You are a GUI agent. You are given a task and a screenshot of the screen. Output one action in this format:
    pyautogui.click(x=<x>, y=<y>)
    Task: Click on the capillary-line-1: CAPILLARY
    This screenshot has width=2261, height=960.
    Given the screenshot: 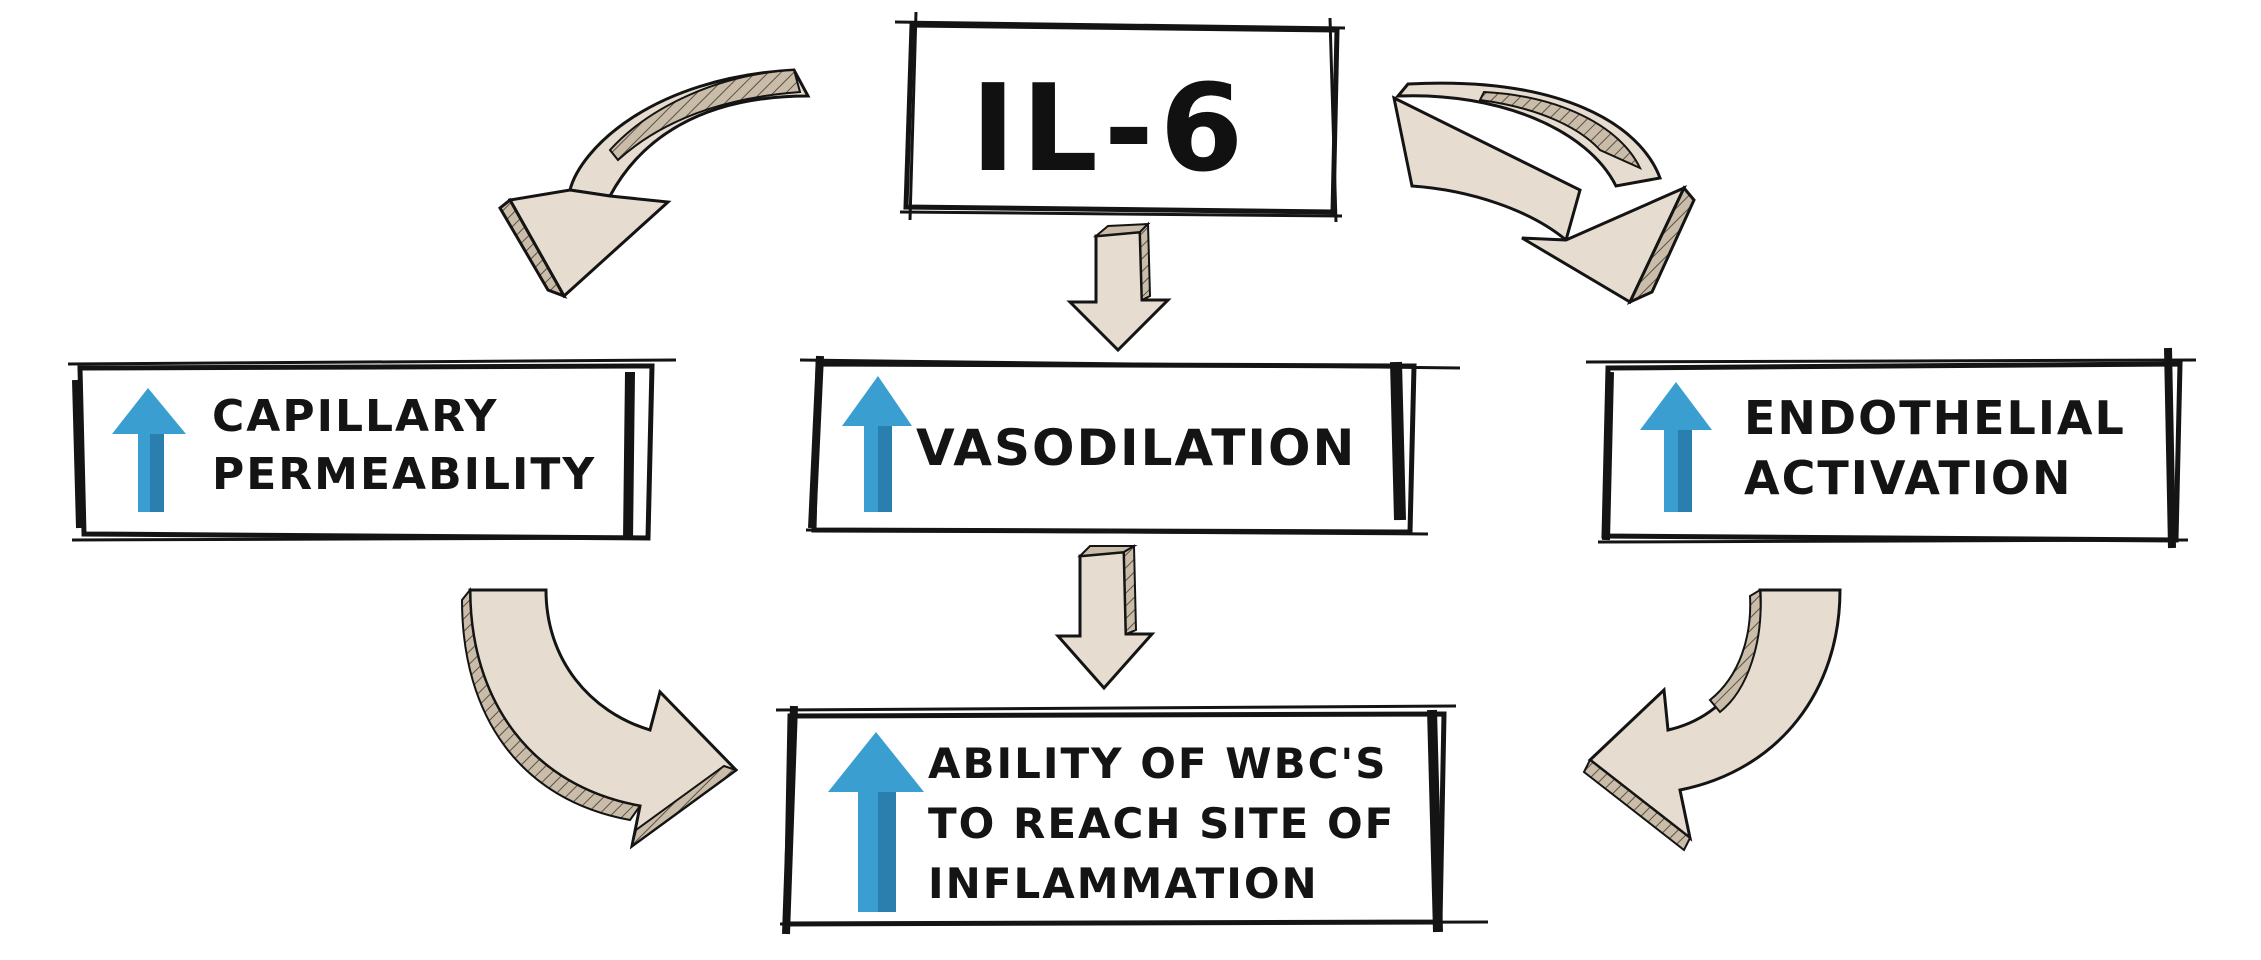 What is the action you would take?
    pyautogui.click(x=355, y=416)
    